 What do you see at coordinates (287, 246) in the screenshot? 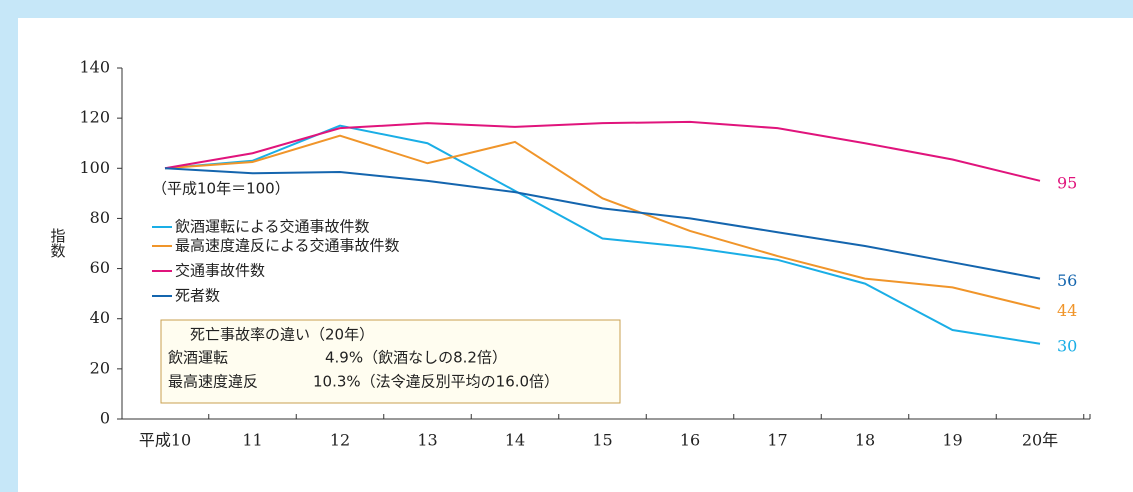
I see `legend-label: 最高速度違反による交通事故件数` at bounding box center [287, 246].